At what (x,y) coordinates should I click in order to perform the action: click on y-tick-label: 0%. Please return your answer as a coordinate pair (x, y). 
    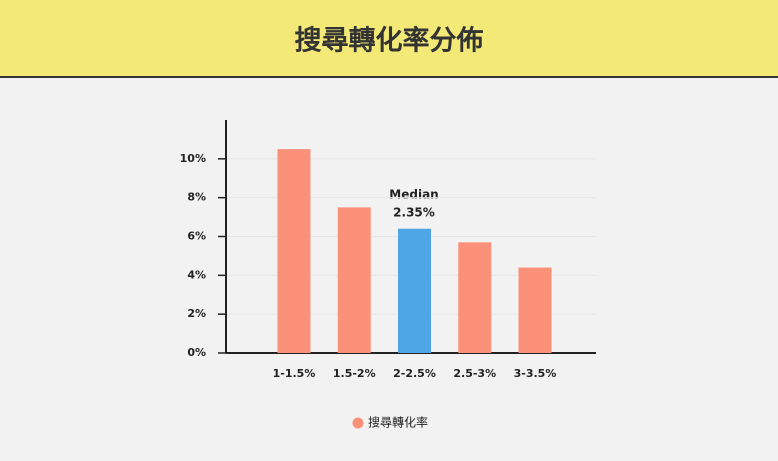
    Looking at the image, I should click on (196, 352).